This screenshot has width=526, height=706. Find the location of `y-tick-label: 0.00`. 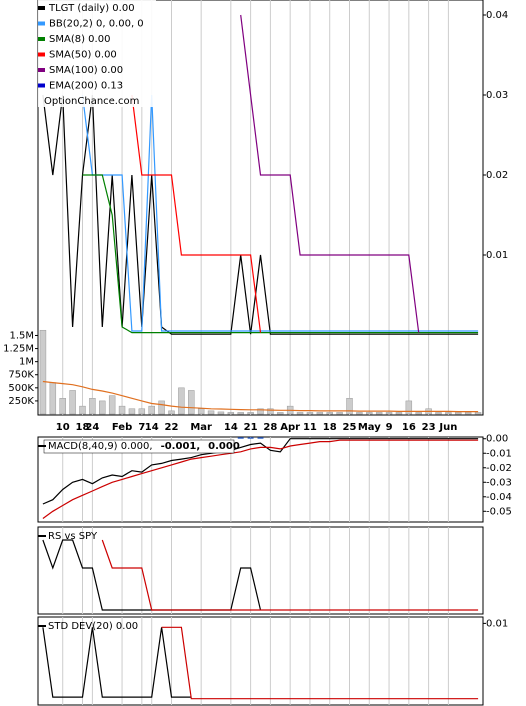

y-tick-label: 0.00 is located at coordinates (497, 439).